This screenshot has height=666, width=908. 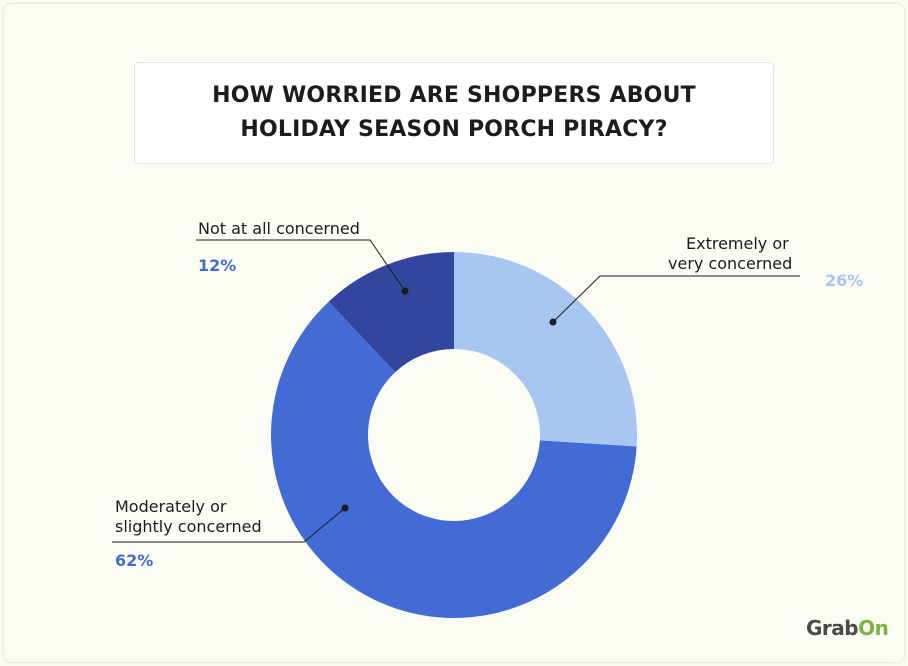 I want to click on pct-moderately: 62%, so click(x=134, y=560).